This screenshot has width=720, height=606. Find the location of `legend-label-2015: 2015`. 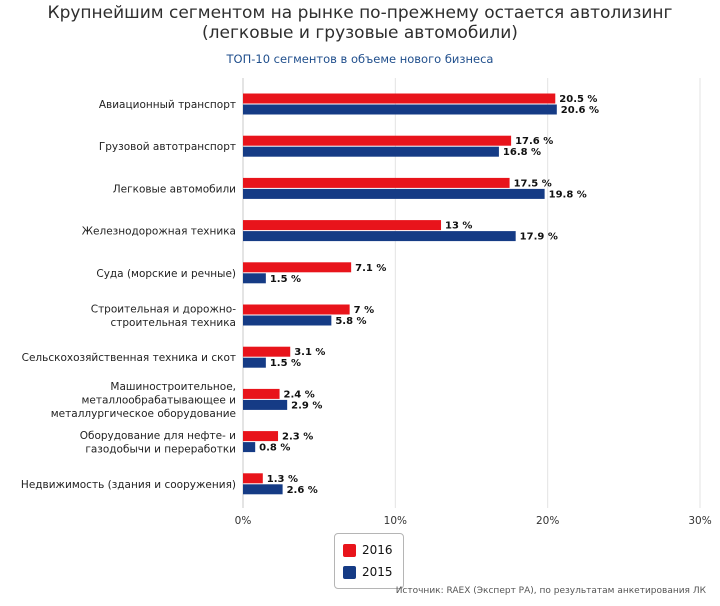

legend-label-2015: 2015 is located at coordinates (377, 572).